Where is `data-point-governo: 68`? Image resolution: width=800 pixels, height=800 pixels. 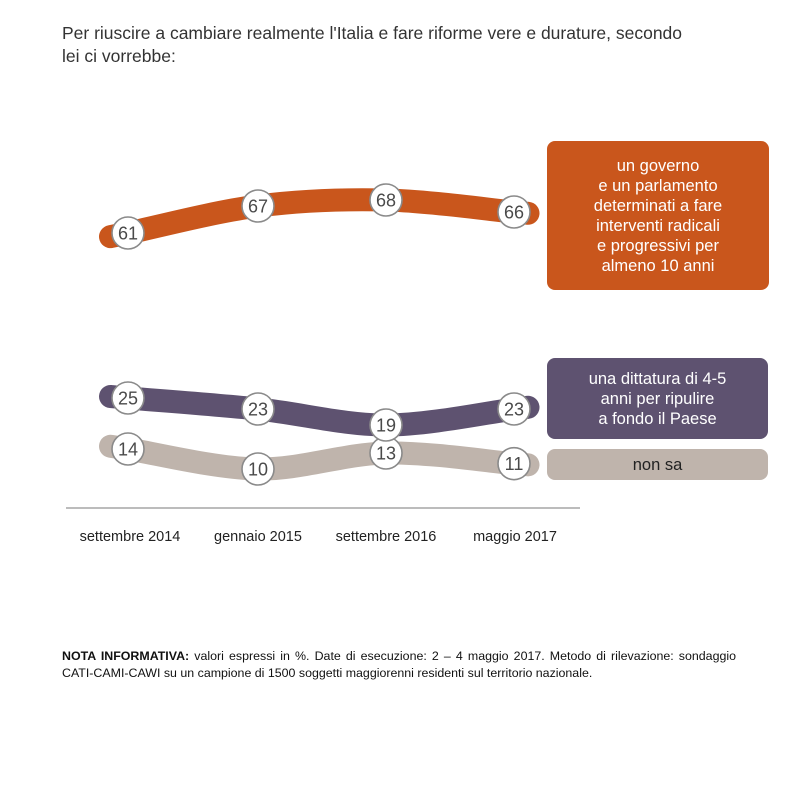 data-point-governo: 68 is located at coordinates (386, 200).